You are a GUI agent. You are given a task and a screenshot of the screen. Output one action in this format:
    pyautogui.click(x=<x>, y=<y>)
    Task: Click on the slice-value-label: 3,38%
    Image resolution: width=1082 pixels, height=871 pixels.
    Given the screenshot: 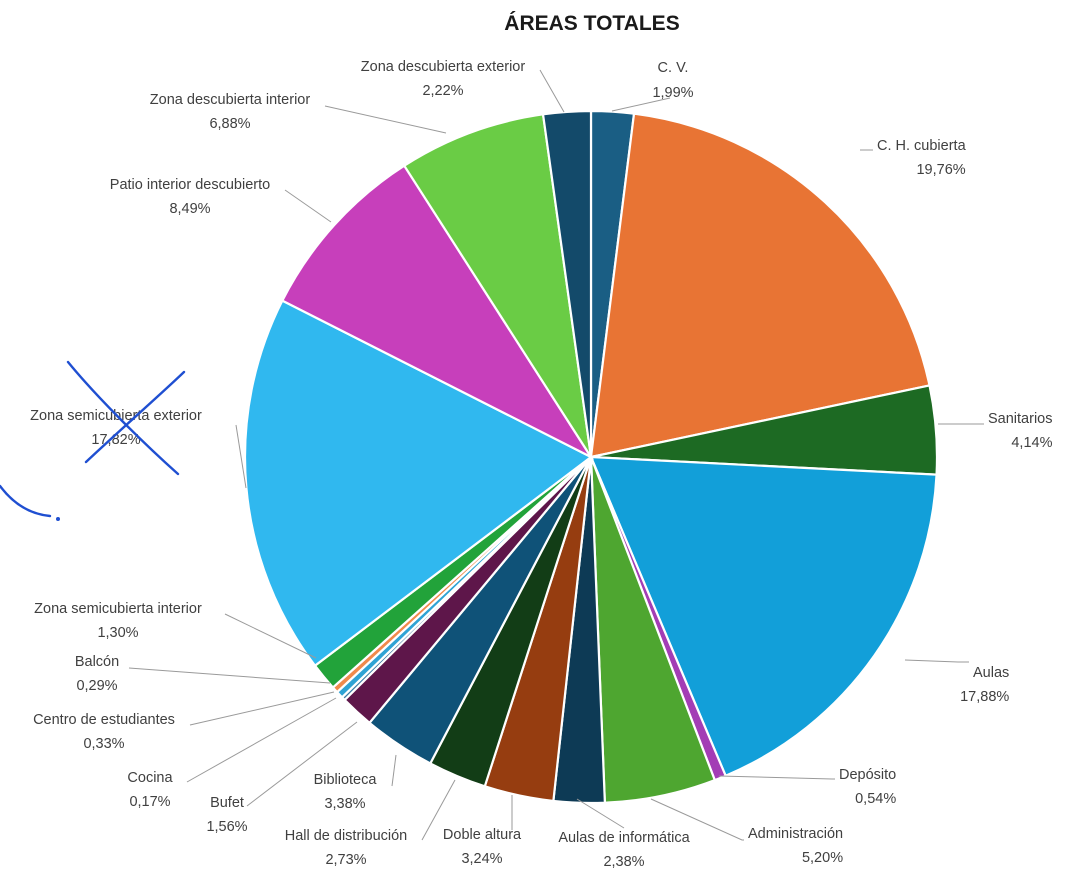 What is the action you would take?
    pyautogui.click(x=344, y=804)
    